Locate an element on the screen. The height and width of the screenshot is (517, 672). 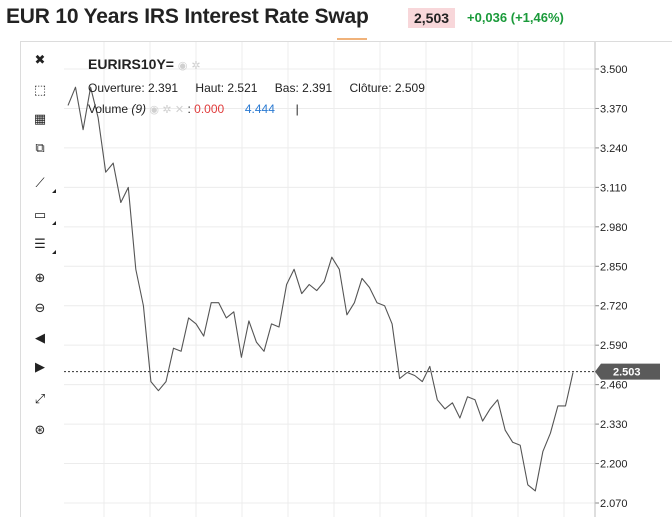
select-cursor-icon: ⬚ is located at coordinates (40, 89).